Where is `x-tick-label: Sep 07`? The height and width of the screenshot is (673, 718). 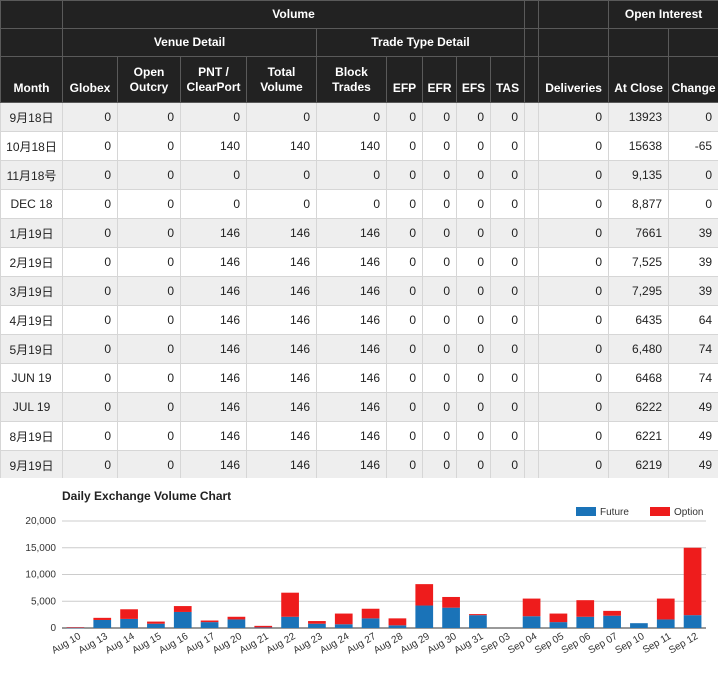
x-tick-label: Sep 07 is located at coordinates (603, 644).